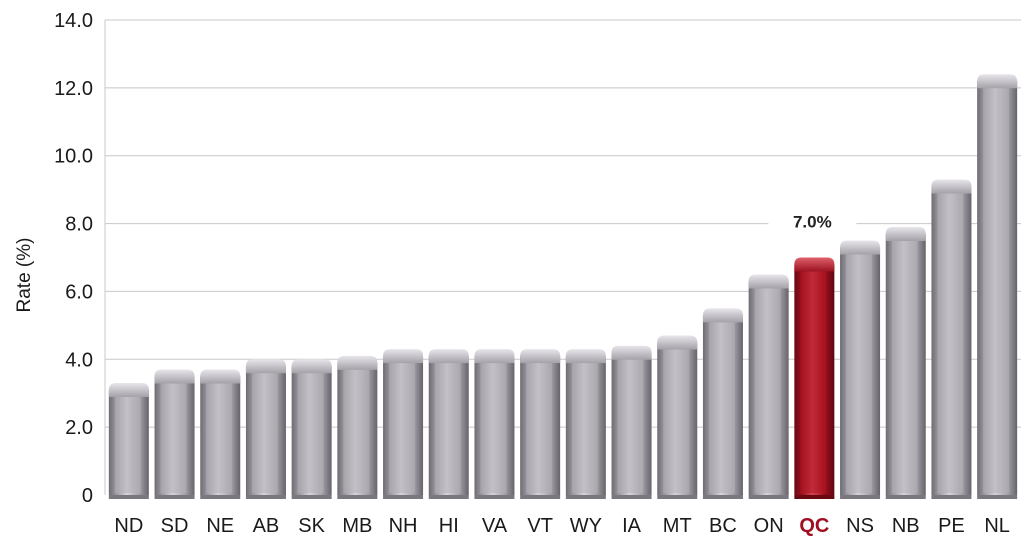 This screenshot has height=544, width=1021. What do you see at coordinates (311, 526) in the screenshot?
I see `x-tick-label: SK` at bounding box center [311, 526].